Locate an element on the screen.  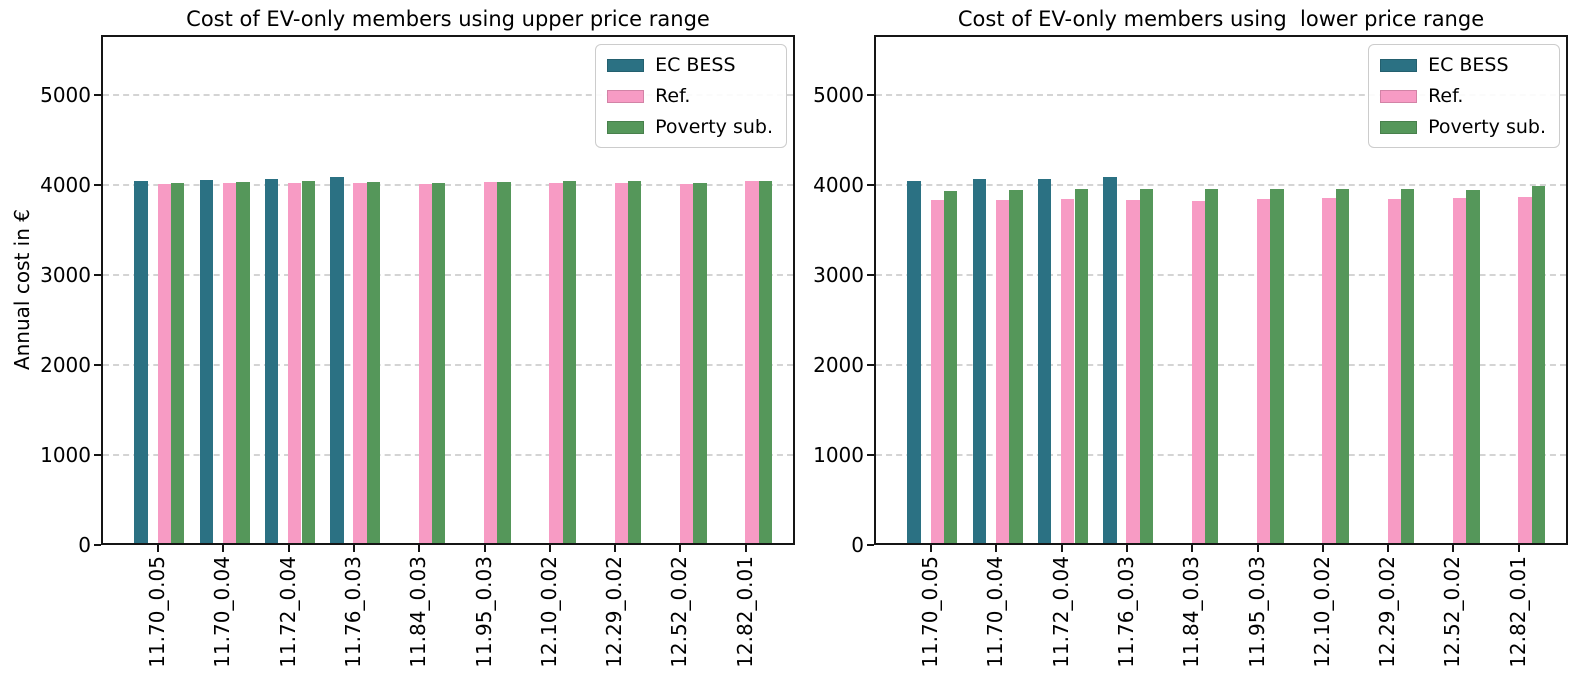
x-tick-label: 12.29_0.02 is located at coordinates (1387, 612).